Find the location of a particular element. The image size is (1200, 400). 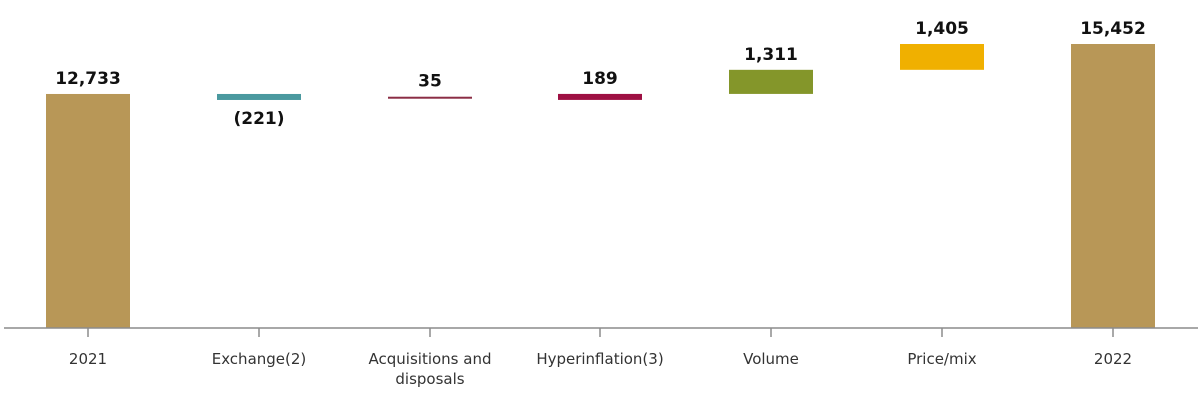

category-label-4: Volume is located at coordinates (771, 359).